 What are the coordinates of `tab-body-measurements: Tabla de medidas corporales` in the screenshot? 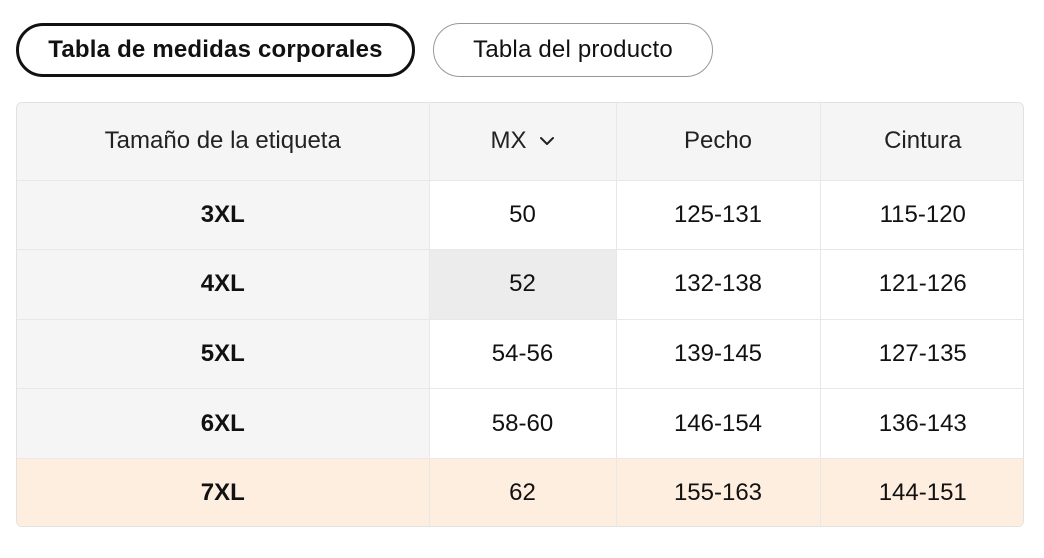 It's located at (215, 50).